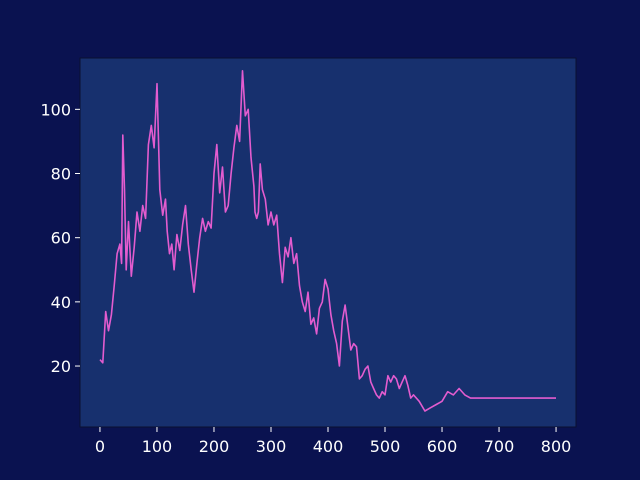  What do you see at coordinates (61, 174) in the screenshot?
I see `y-tick-label: 80` at bounding box center [61, 174].